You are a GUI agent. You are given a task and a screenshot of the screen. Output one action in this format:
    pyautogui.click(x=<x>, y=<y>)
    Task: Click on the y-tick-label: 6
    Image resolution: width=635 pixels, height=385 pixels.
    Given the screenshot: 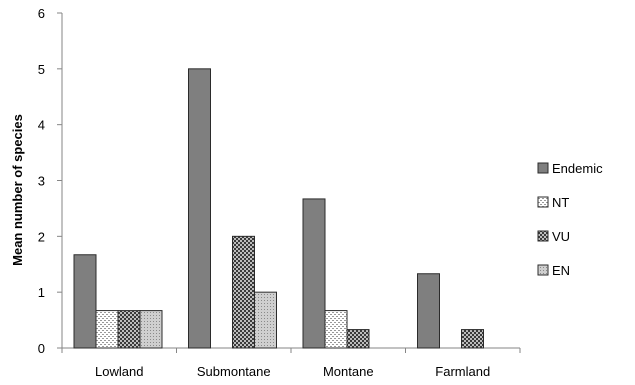 What is the action you would take?
    pyautogui.click(x=41, y=13)
    